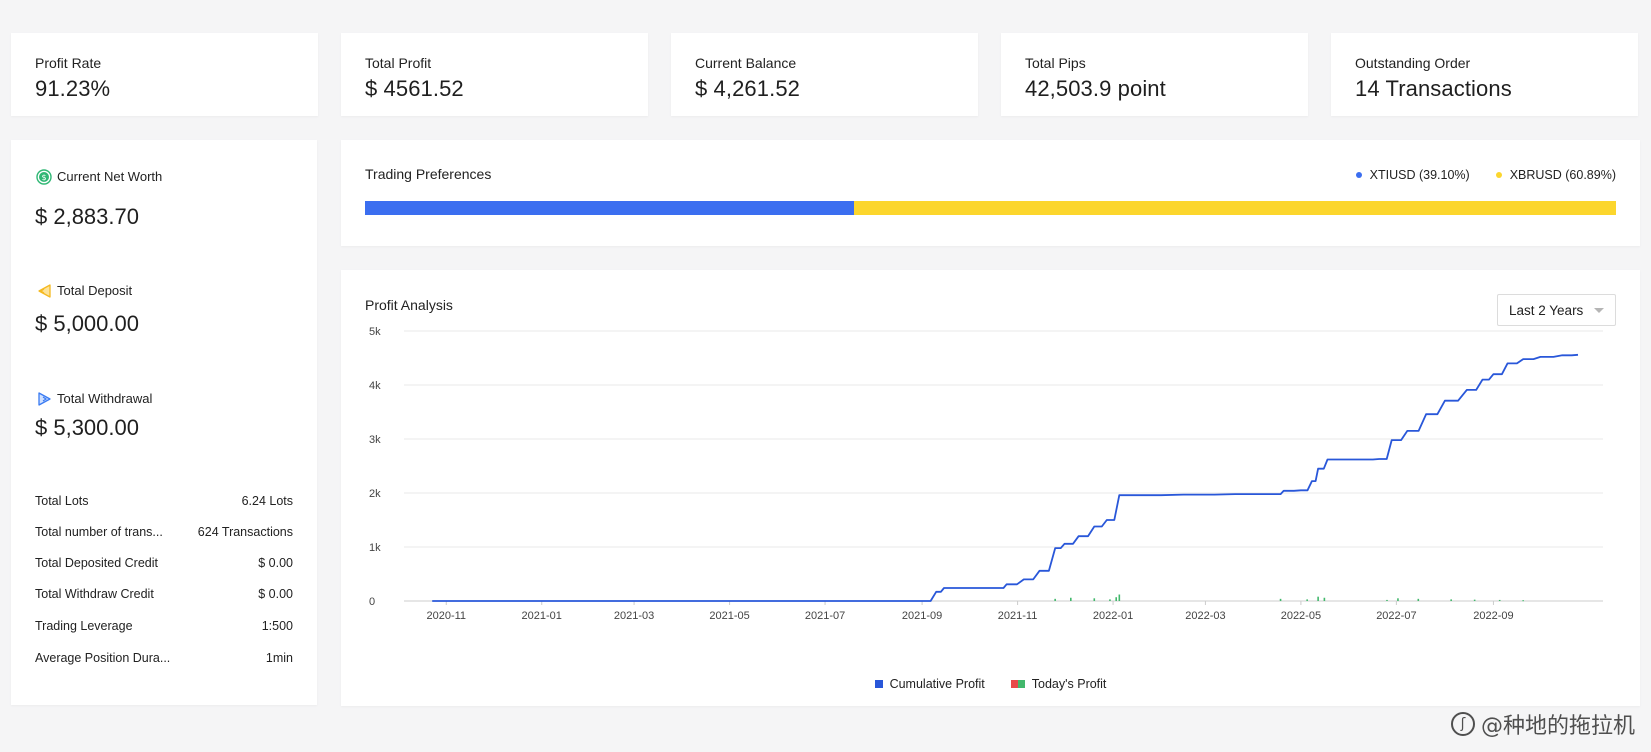 The height and width of the screenshot is (752, 1651). I want to click on stat-row-total-lots: Total Lots 6.24 Lots, so click(164, 501).